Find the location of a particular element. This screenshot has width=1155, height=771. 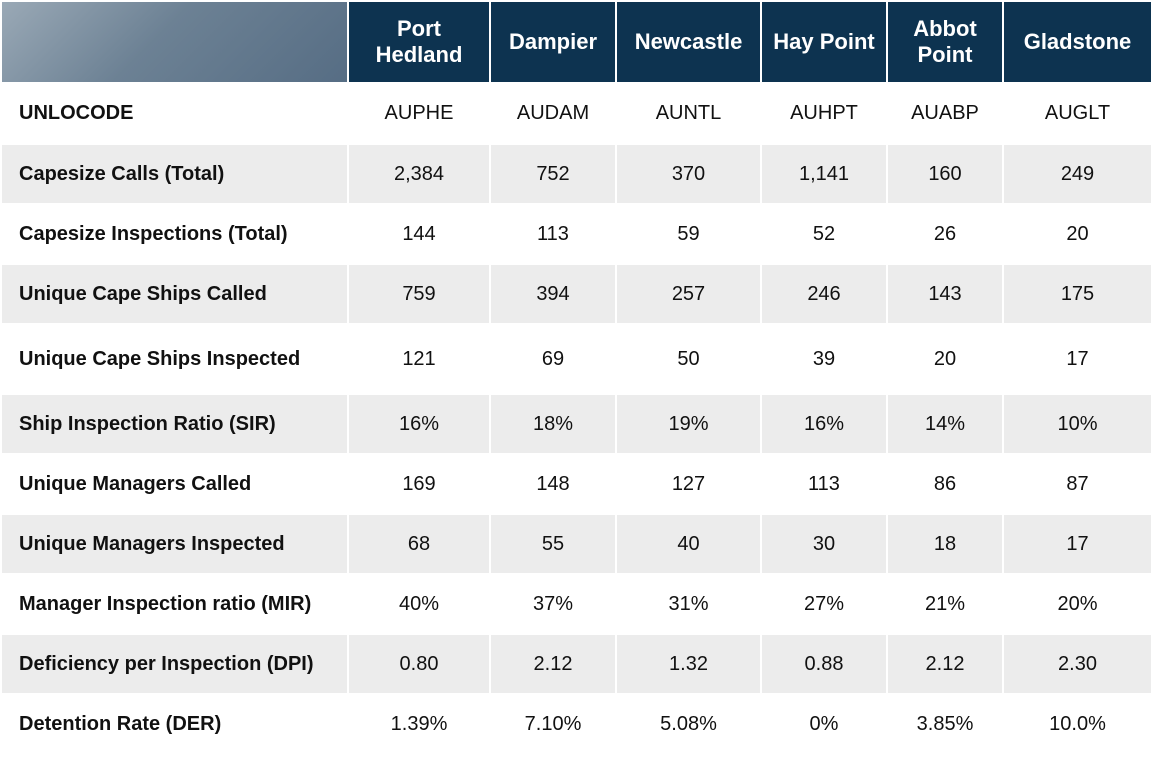

row-label: Ship Inspection Ratio (SIR) is located at coordinates (174, 424).